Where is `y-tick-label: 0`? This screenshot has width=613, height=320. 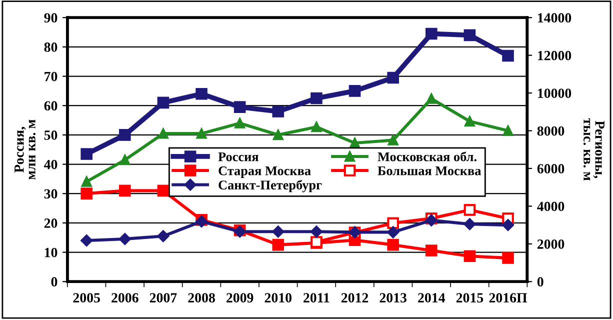
y-tick-label: 0 is located at coordinates (54, 282).